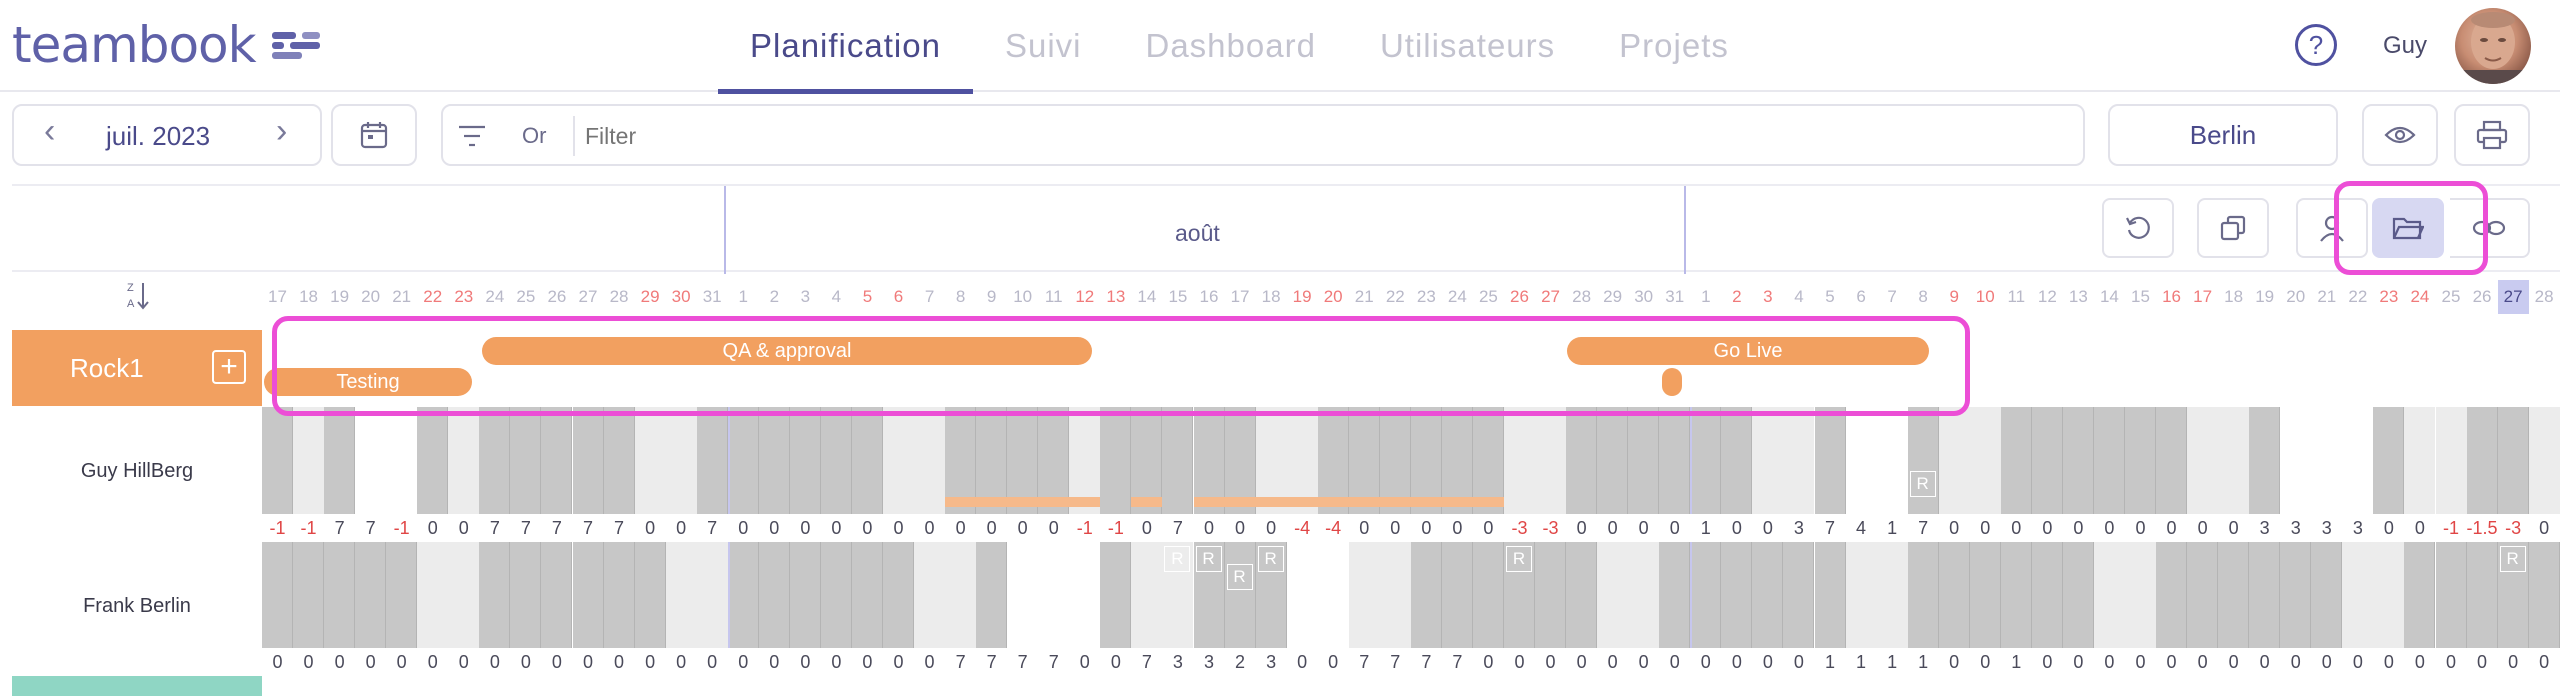 The height and width of the screenshot is (696, 2560). What do you see at coordinates (2332, 228) in the screenshot?
I see `people-view-button` at bounding box center [2332, 228].